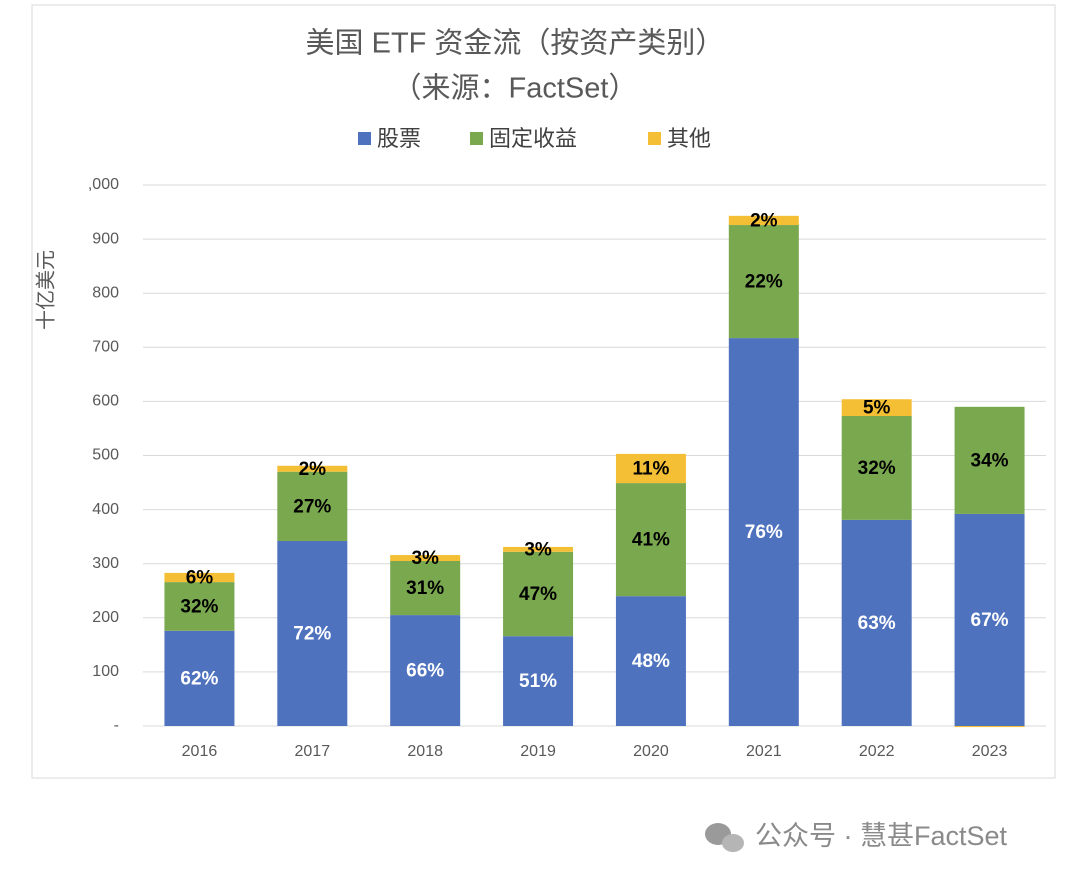 This screenshot has width=1080, height=881. What do you see at coordinates (881, 836) in the screenshot?
I see `watermark: 公众号 · 慧甚FactSet` at bounding box center [881, 836].